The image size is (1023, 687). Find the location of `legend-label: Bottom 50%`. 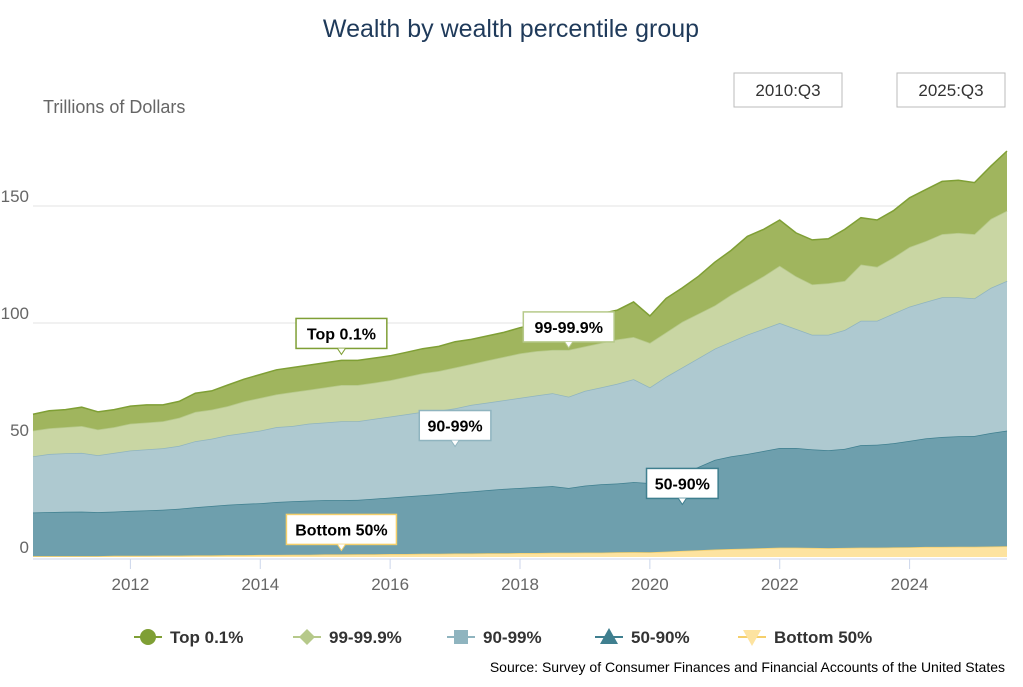

legend-label: Bottom 50% is located at coordinates (823, 637).